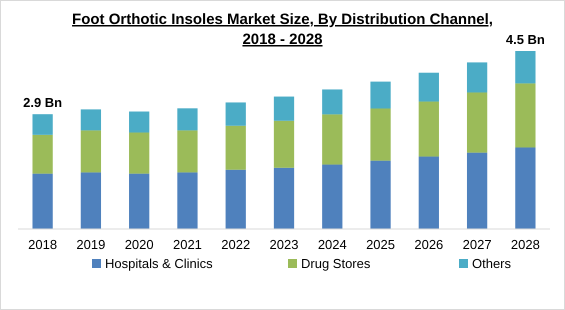  Describe the element at coordinates (187, 244) in the screenshot. I see `x-tick-label: 2021` at that location.